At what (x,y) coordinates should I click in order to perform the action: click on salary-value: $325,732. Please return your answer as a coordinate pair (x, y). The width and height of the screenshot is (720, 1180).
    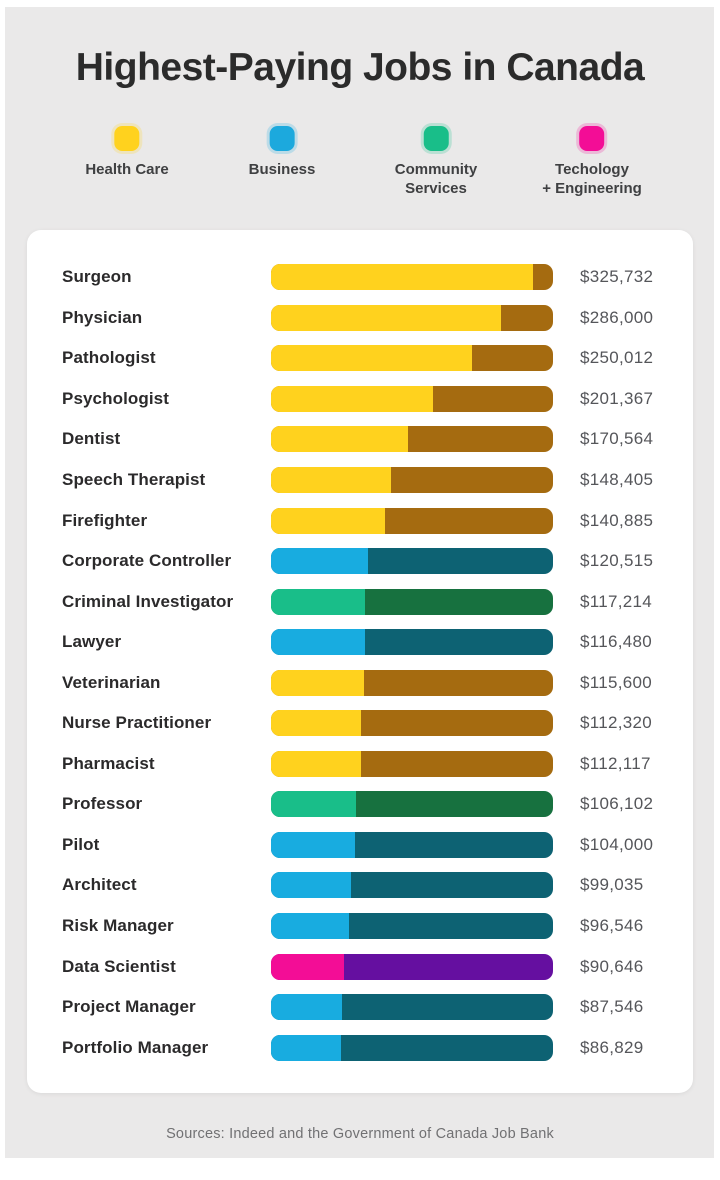
    Looking at the image, I should click on (617, 277).